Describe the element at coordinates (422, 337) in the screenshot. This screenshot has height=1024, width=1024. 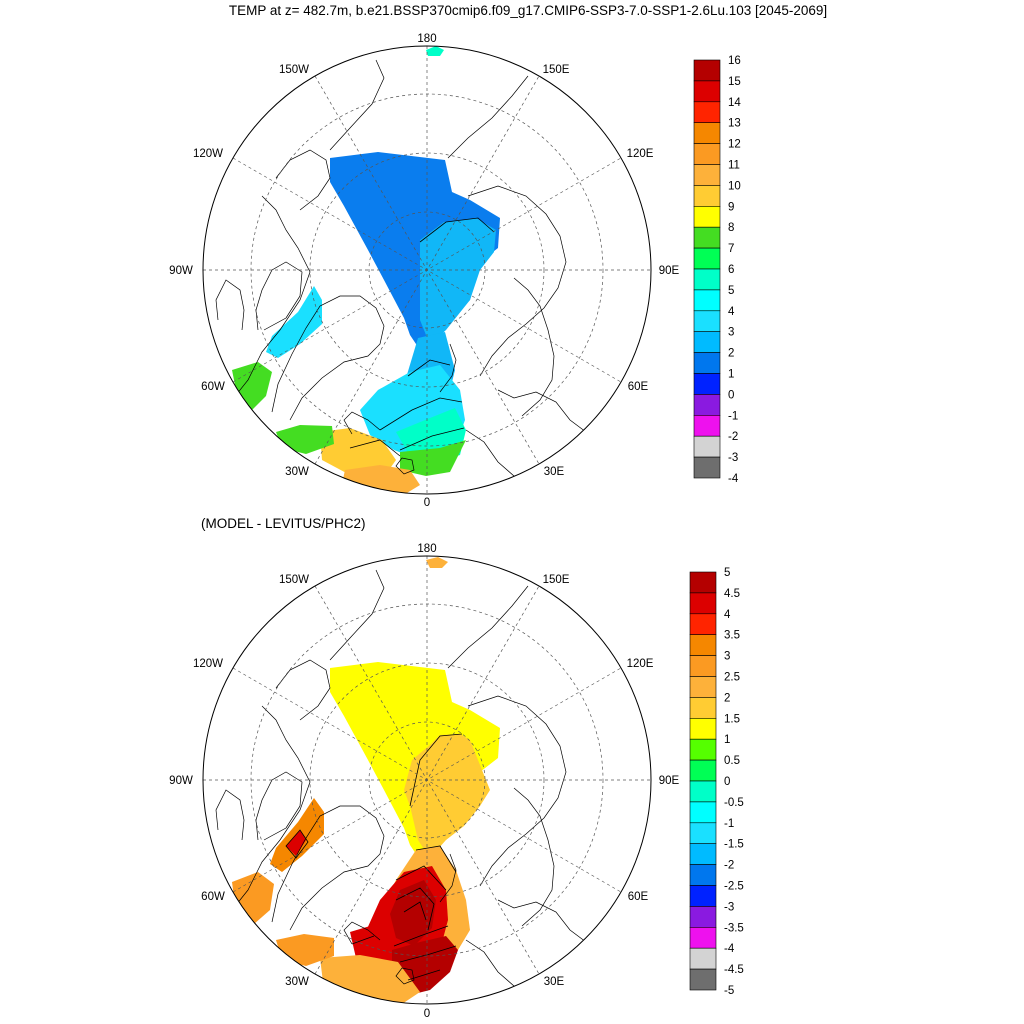
I see `top-contour-lines` at that location.